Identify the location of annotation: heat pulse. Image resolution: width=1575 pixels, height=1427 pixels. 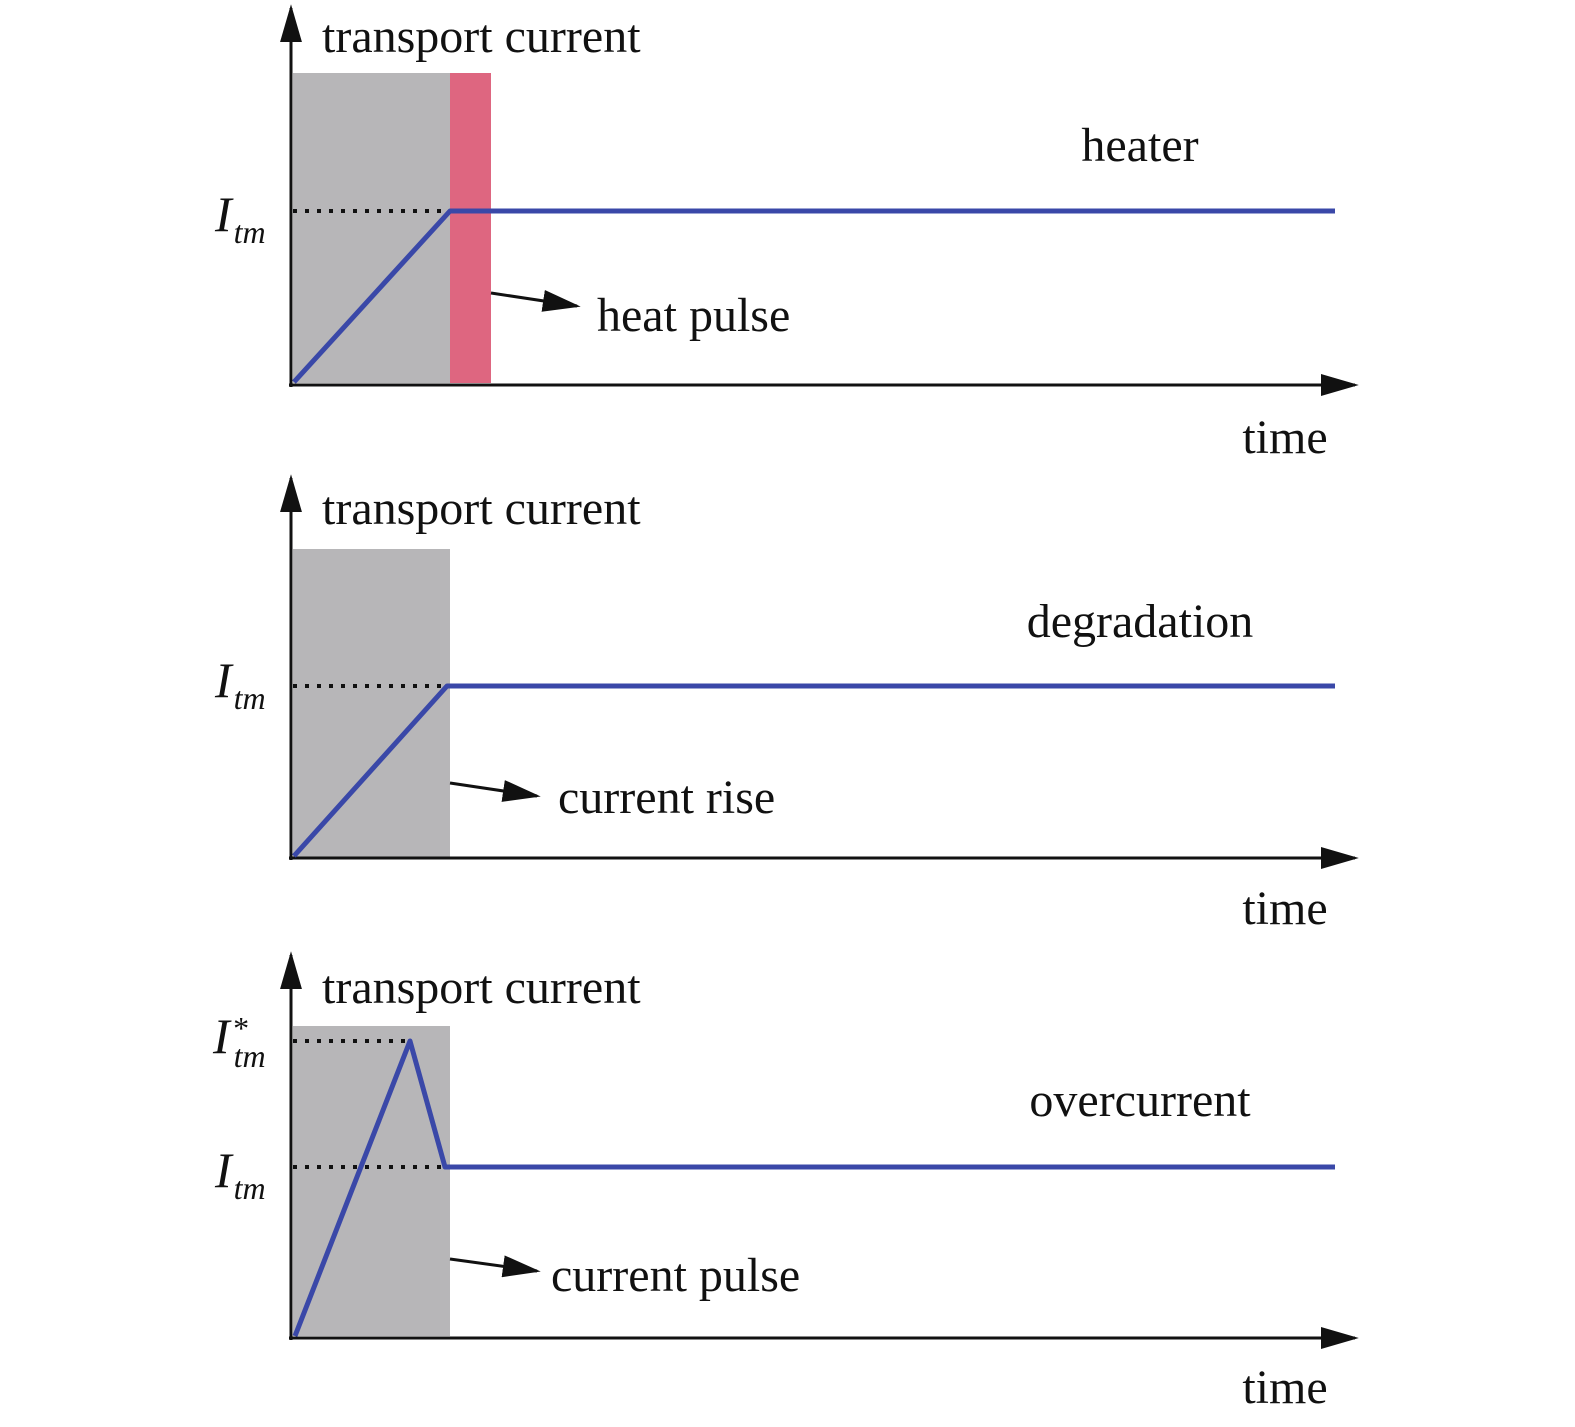
(693, 315).